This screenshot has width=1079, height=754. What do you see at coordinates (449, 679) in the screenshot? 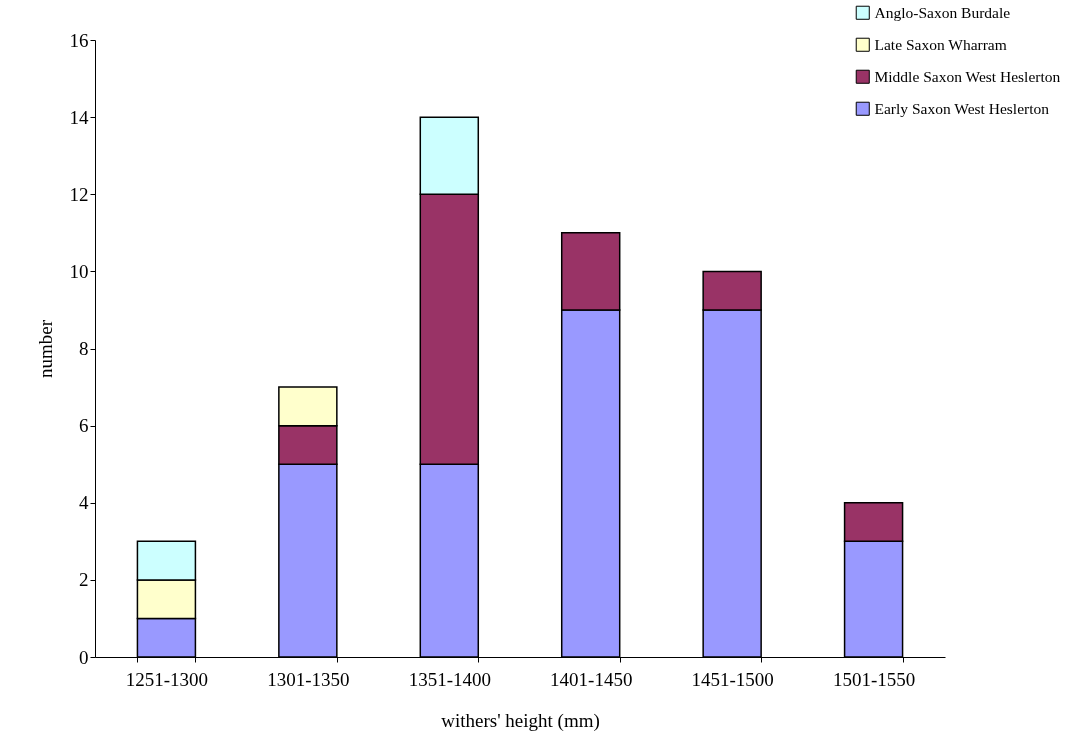
I see `x-tick-label: 1351-1400` at bounding box center [449, 679].